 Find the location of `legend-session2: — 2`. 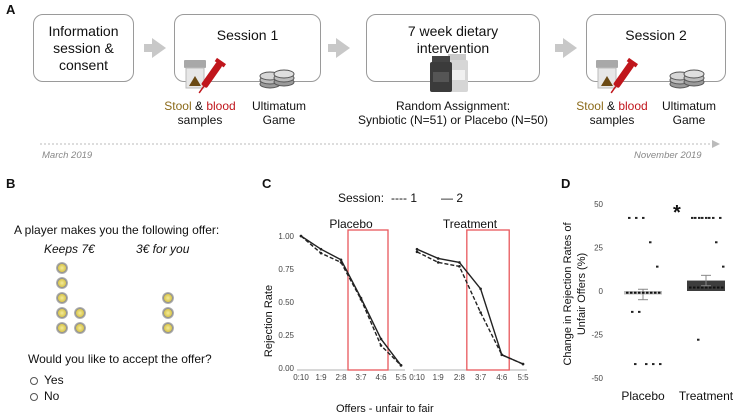

legend-session2: — 2 is located at coordinates (452, 198).